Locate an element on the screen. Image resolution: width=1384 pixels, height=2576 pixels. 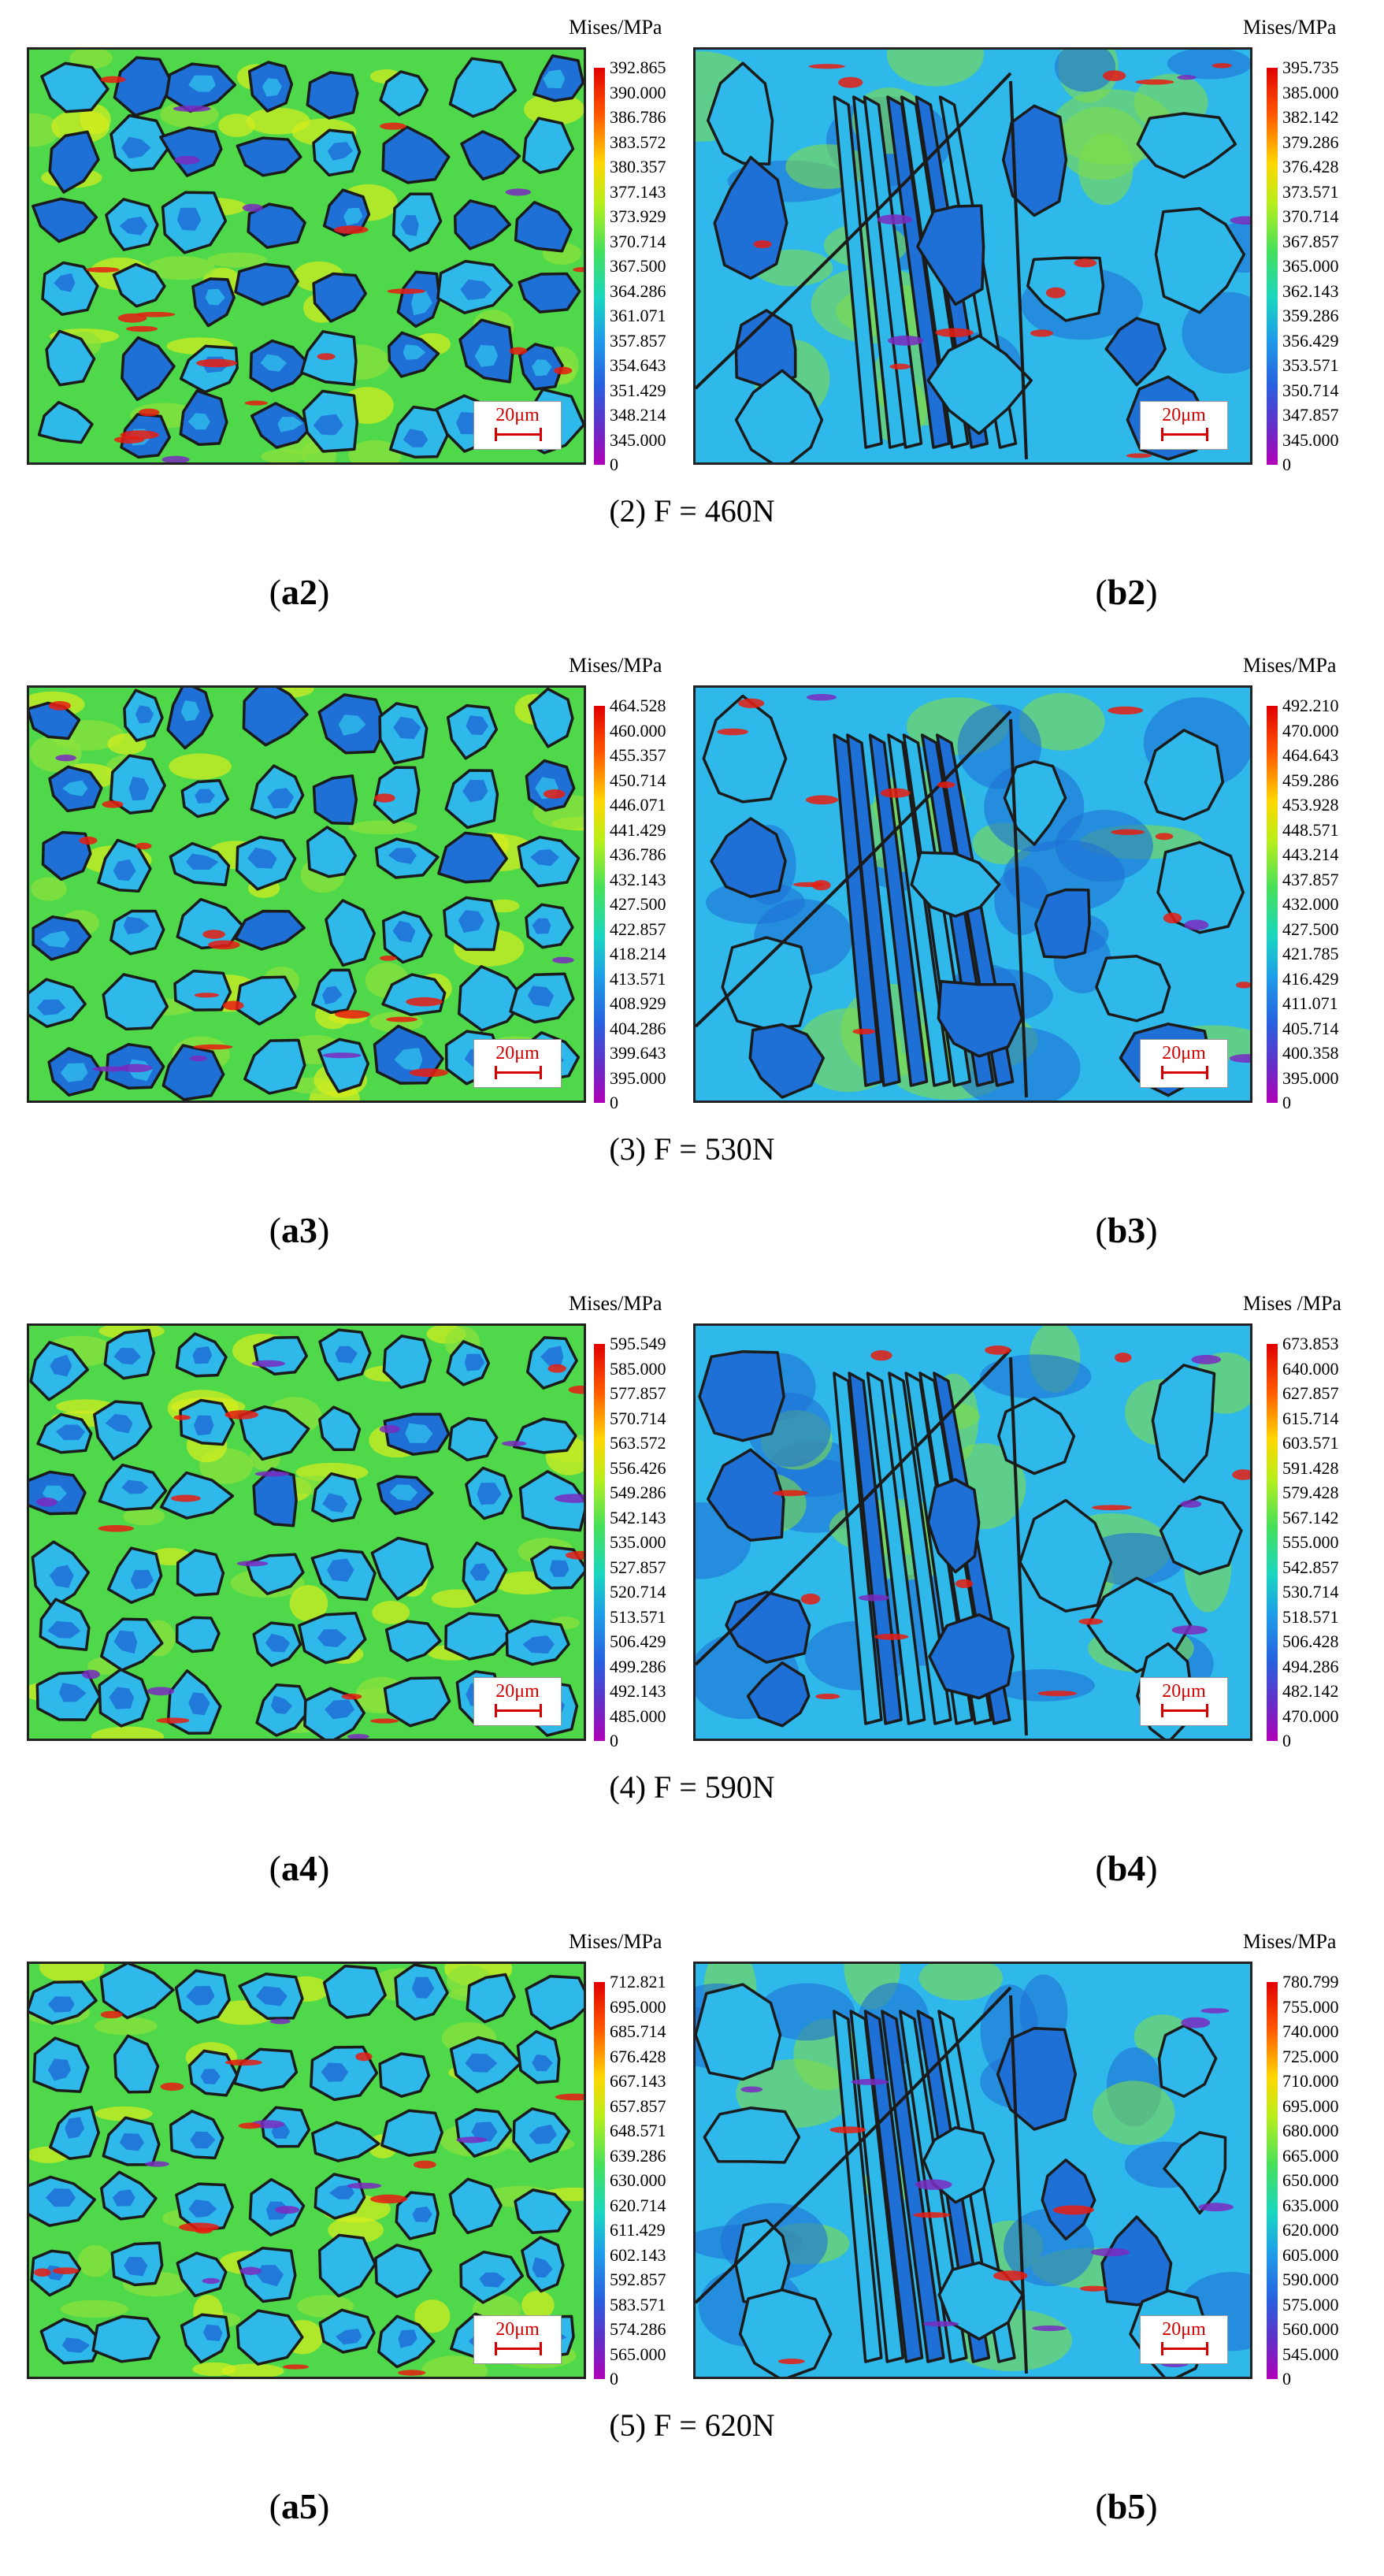
panel-label-a: (a2) is located at coordinates (299, 592).